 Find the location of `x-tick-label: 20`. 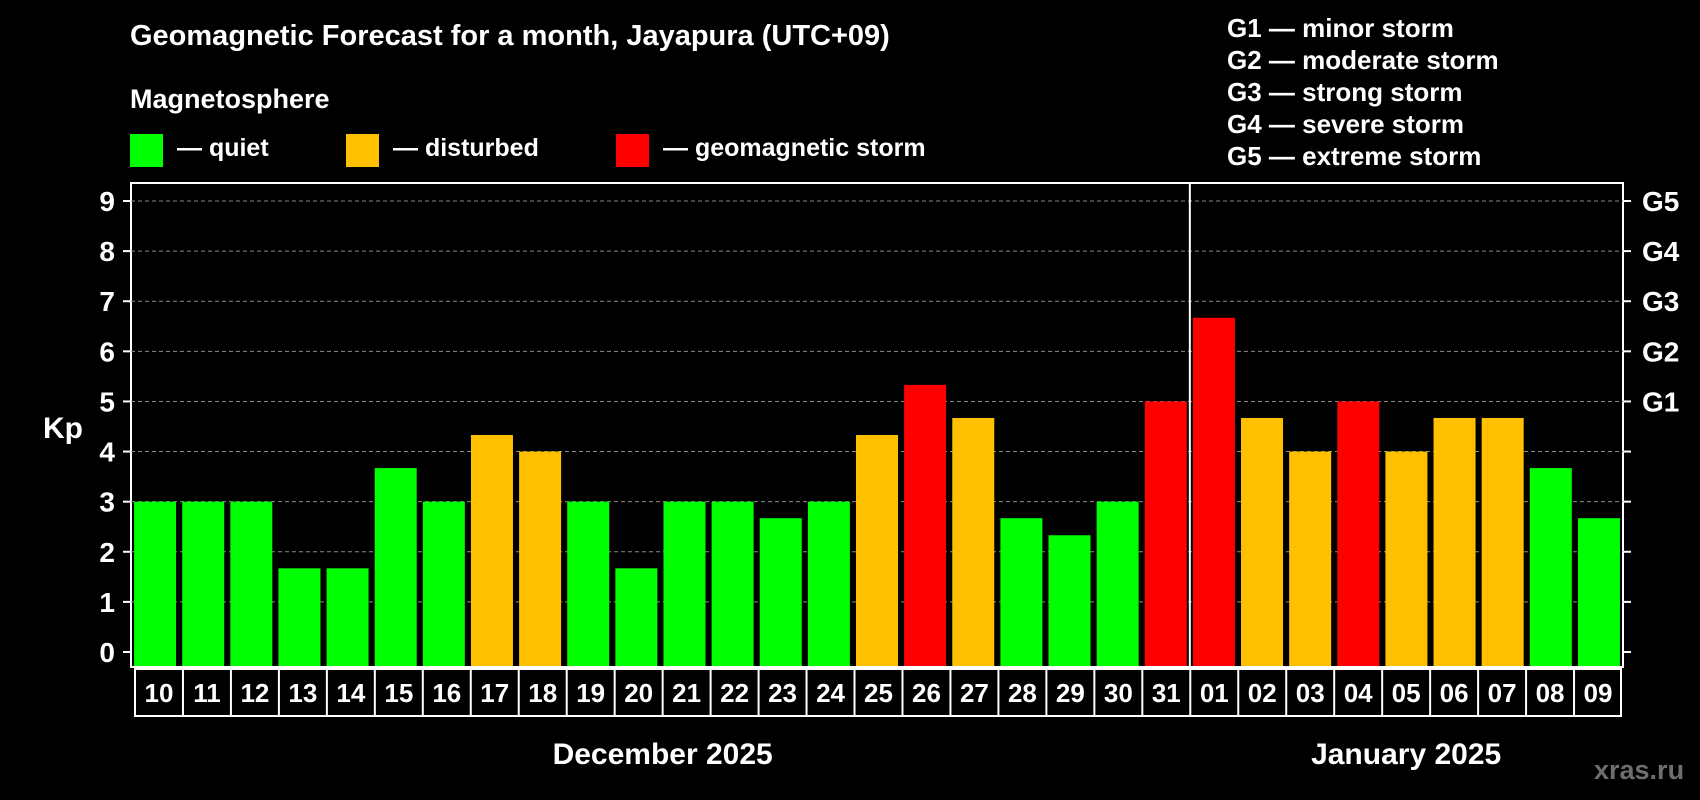

x-tick-label: 20 is located at coordinates (638, 693).